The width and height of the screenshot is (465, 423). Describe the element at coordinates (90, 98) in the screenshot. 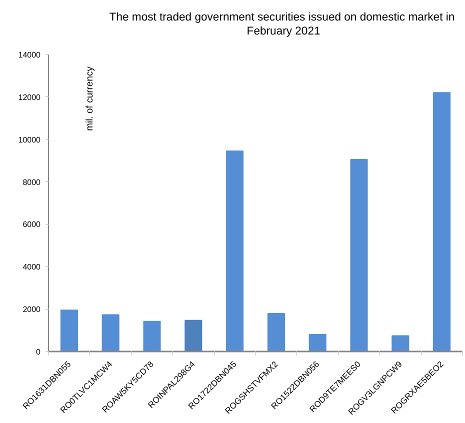

I see `y-axis-title: mil. of currency` at that location.